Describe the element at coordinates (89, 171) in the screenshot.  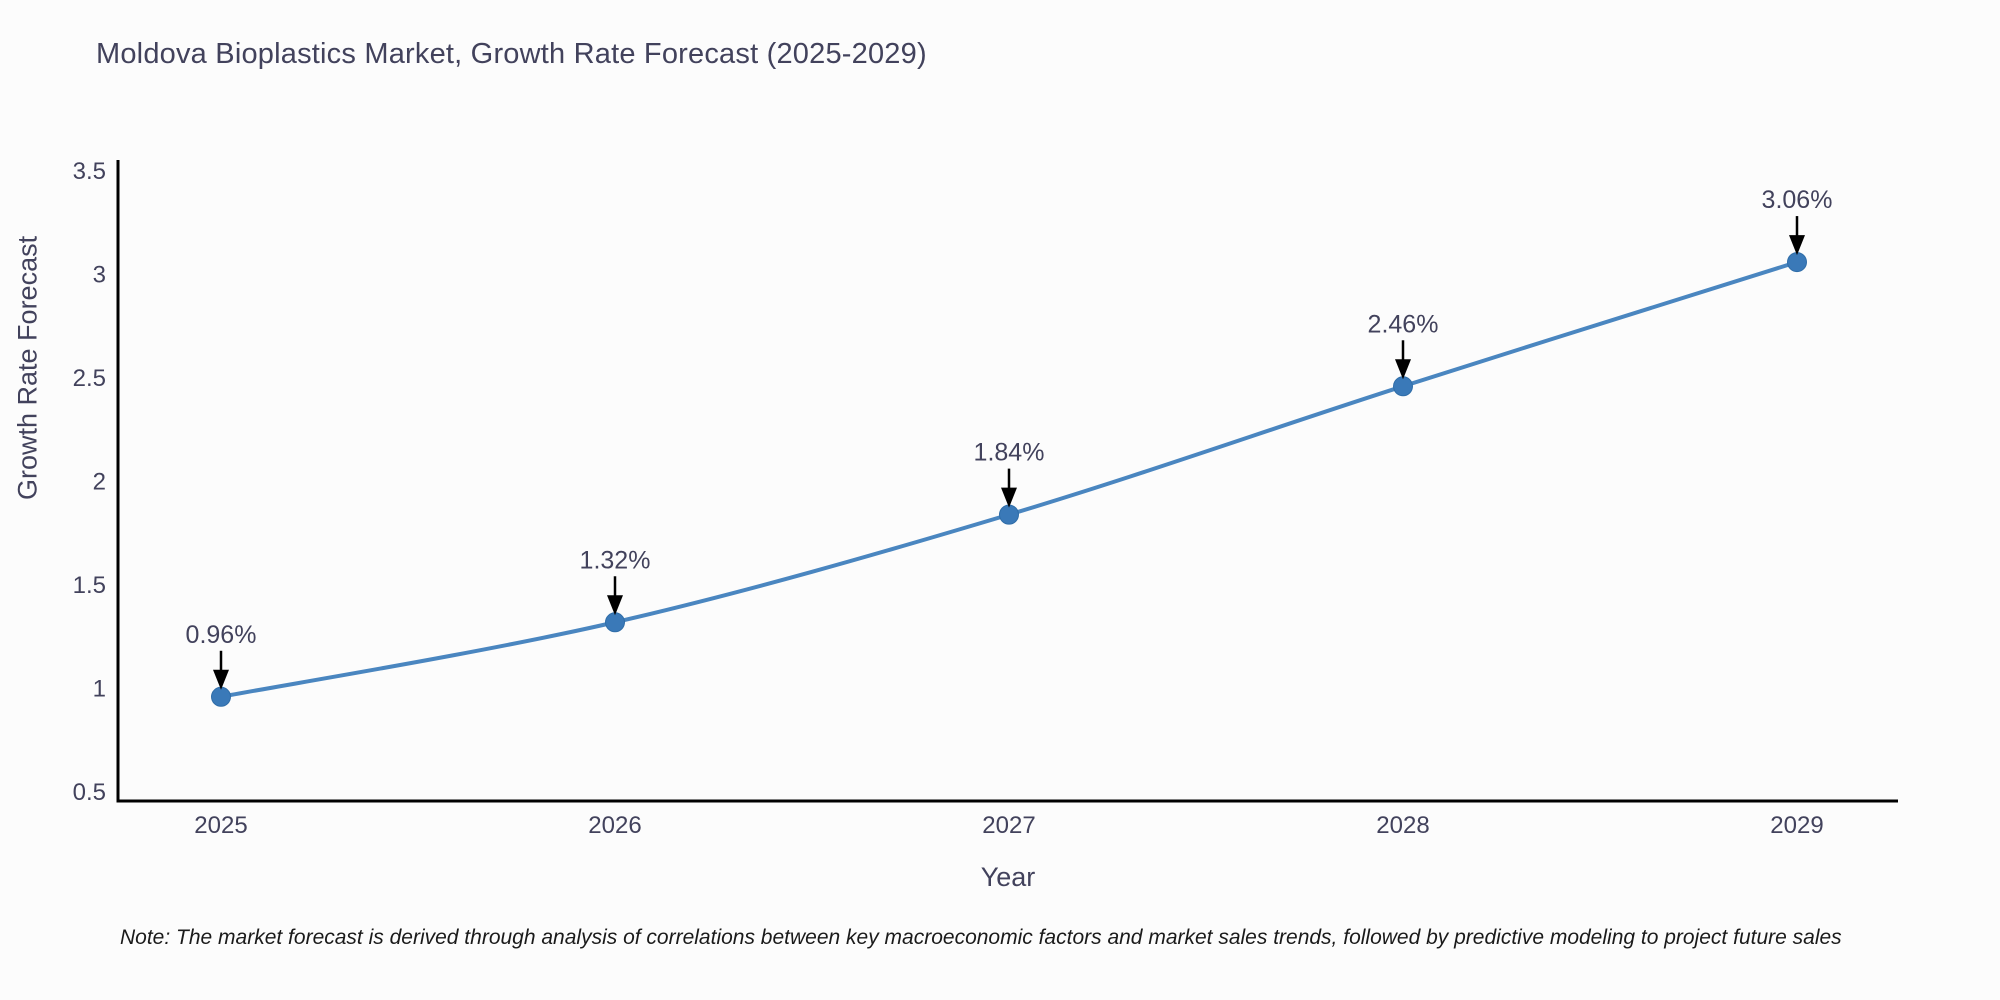
I see `y-axis-tick-label: 3.5` at that location.